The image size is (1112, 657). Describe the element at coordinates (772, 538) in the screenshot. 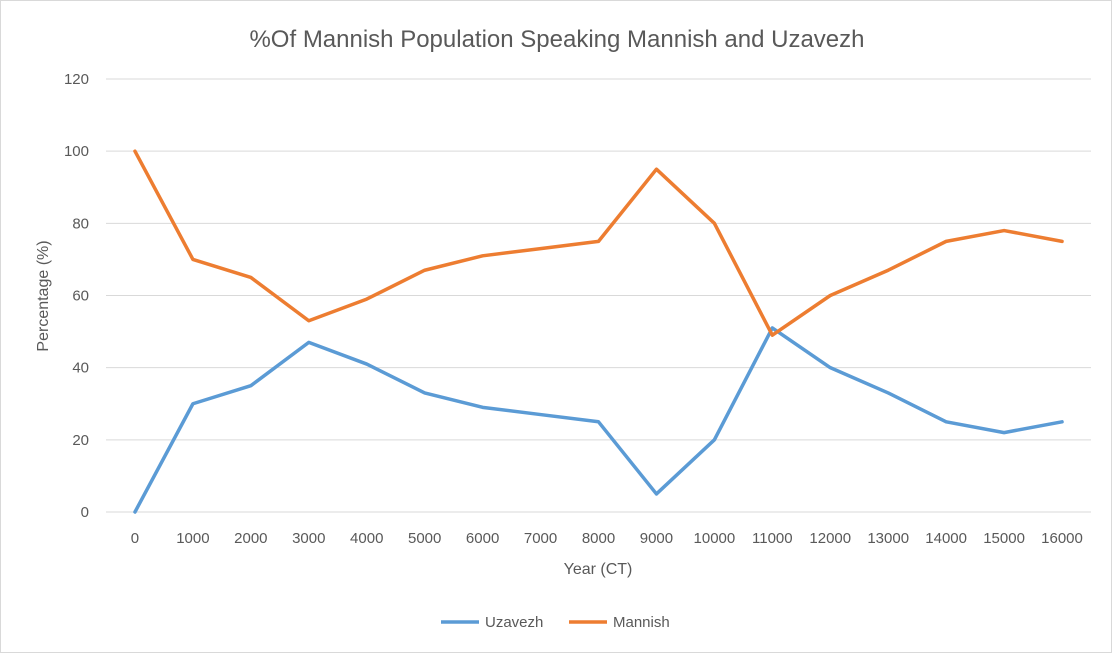

I see `x-tick-label: 11000` at that location.